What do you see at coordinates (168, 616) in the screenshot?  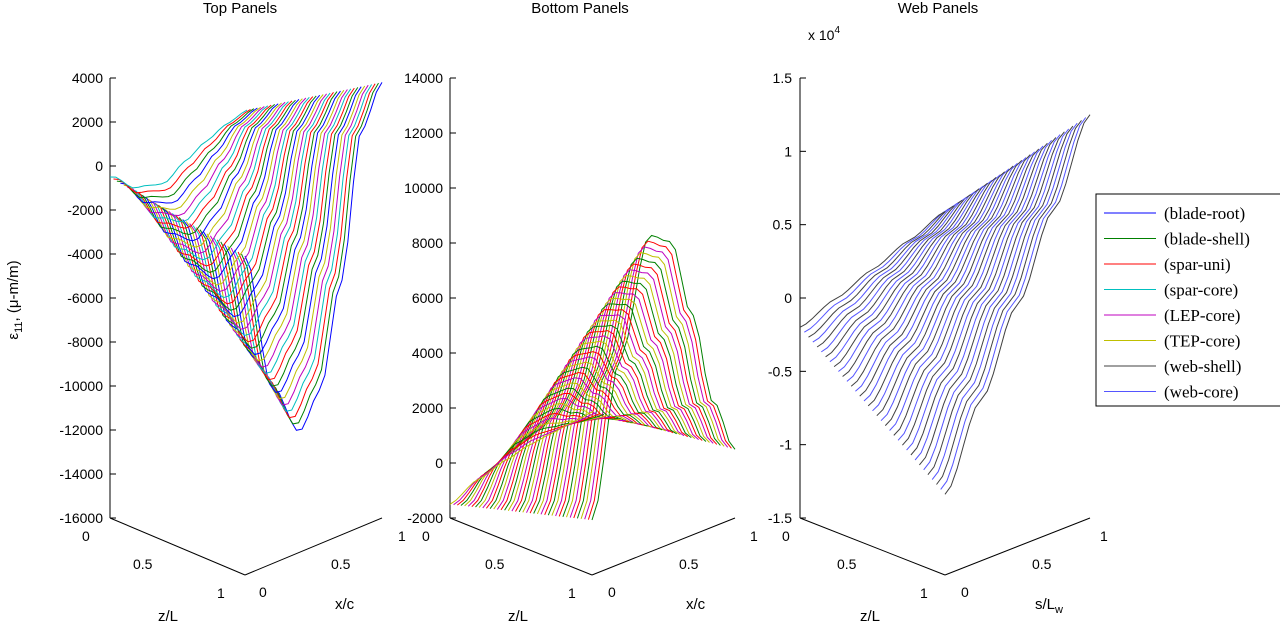 I see `top-x-label: z/L` at bounding box center [168, 616].